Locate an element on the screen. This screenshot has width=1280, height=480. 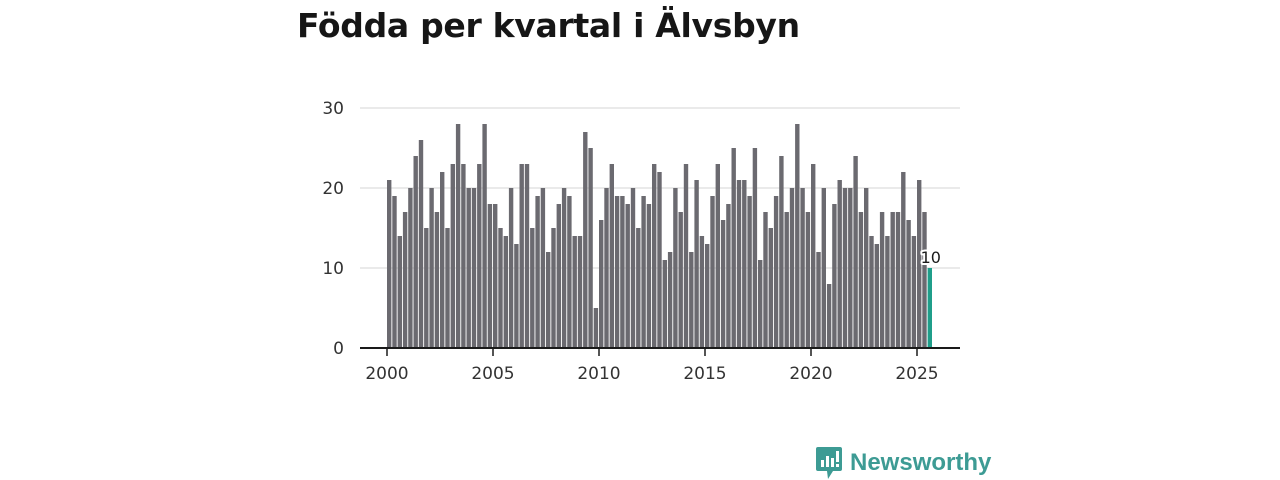
x-tick-label: 2020 is located at coordinates (810, 374).